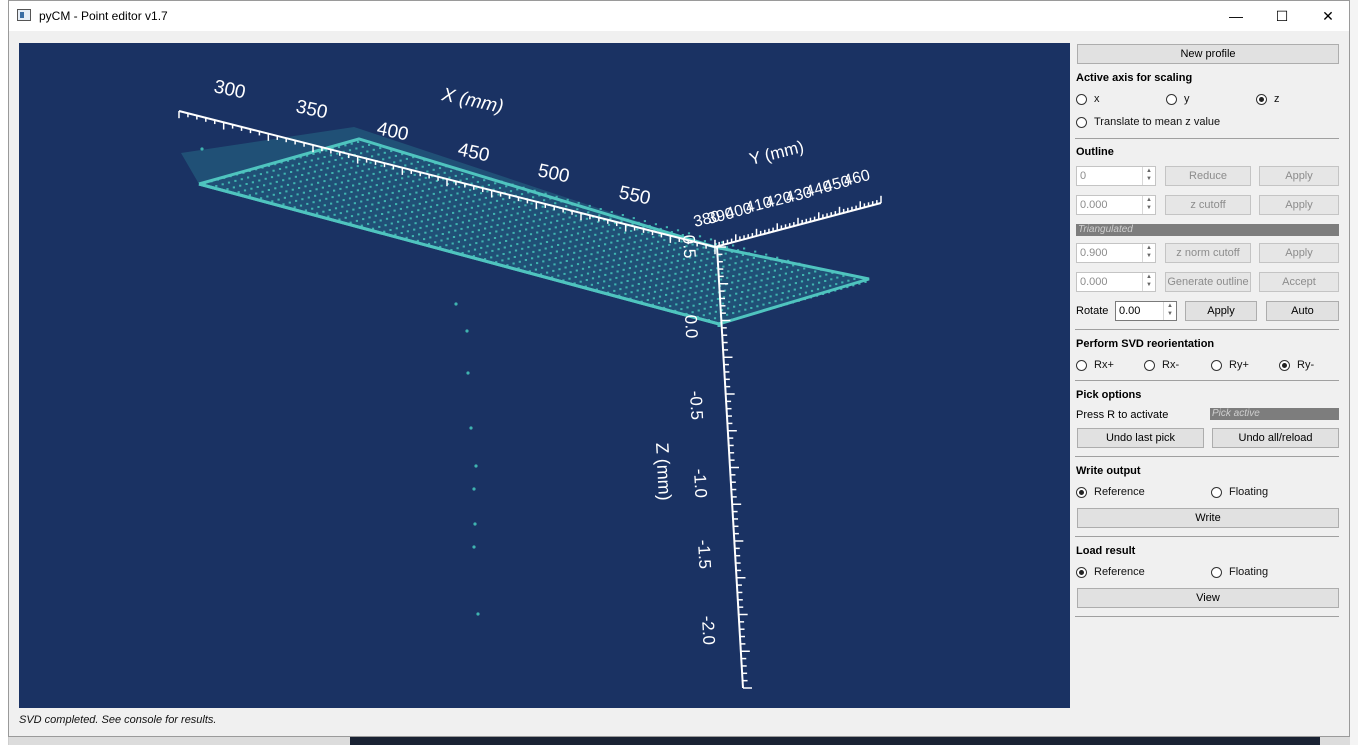  What do you see at coordinates (1161, 365) in the screenshot?
I see `radio-svd-rx-minus: Rx-` at bounding box center [1161, 365].